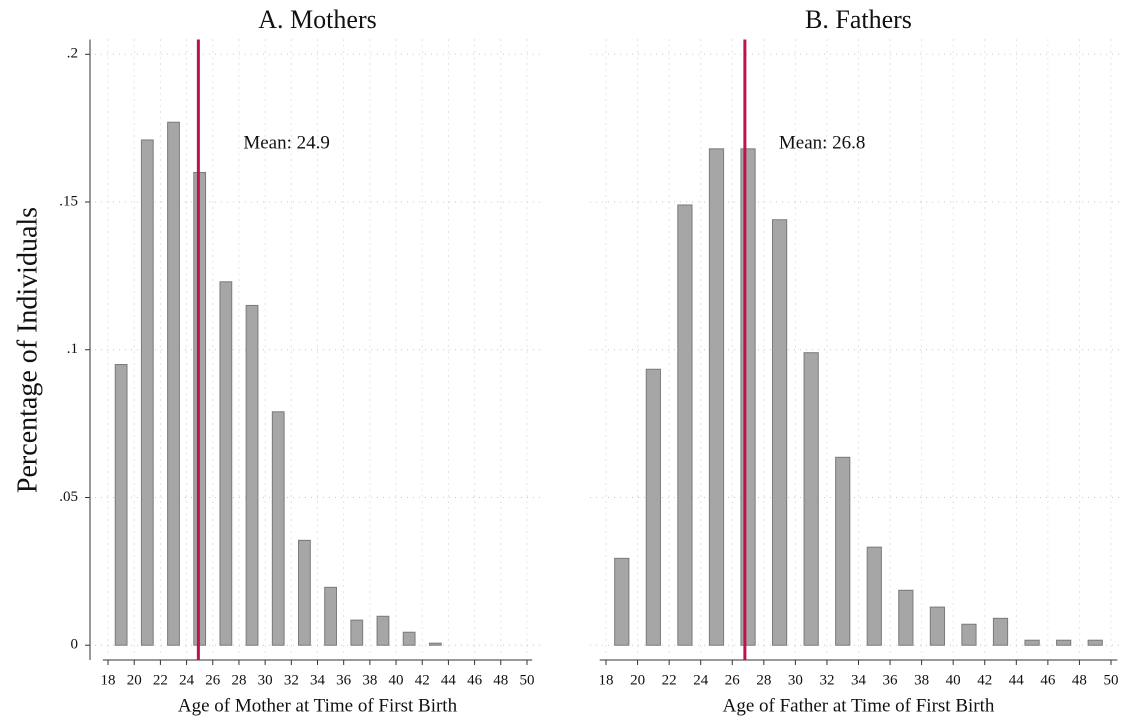 This screenshot has height=724, width=1128. Describe the element at coordinates (822, 142) in the screenshot. I see `mean-annotation: Mean: 26.8` at that location.